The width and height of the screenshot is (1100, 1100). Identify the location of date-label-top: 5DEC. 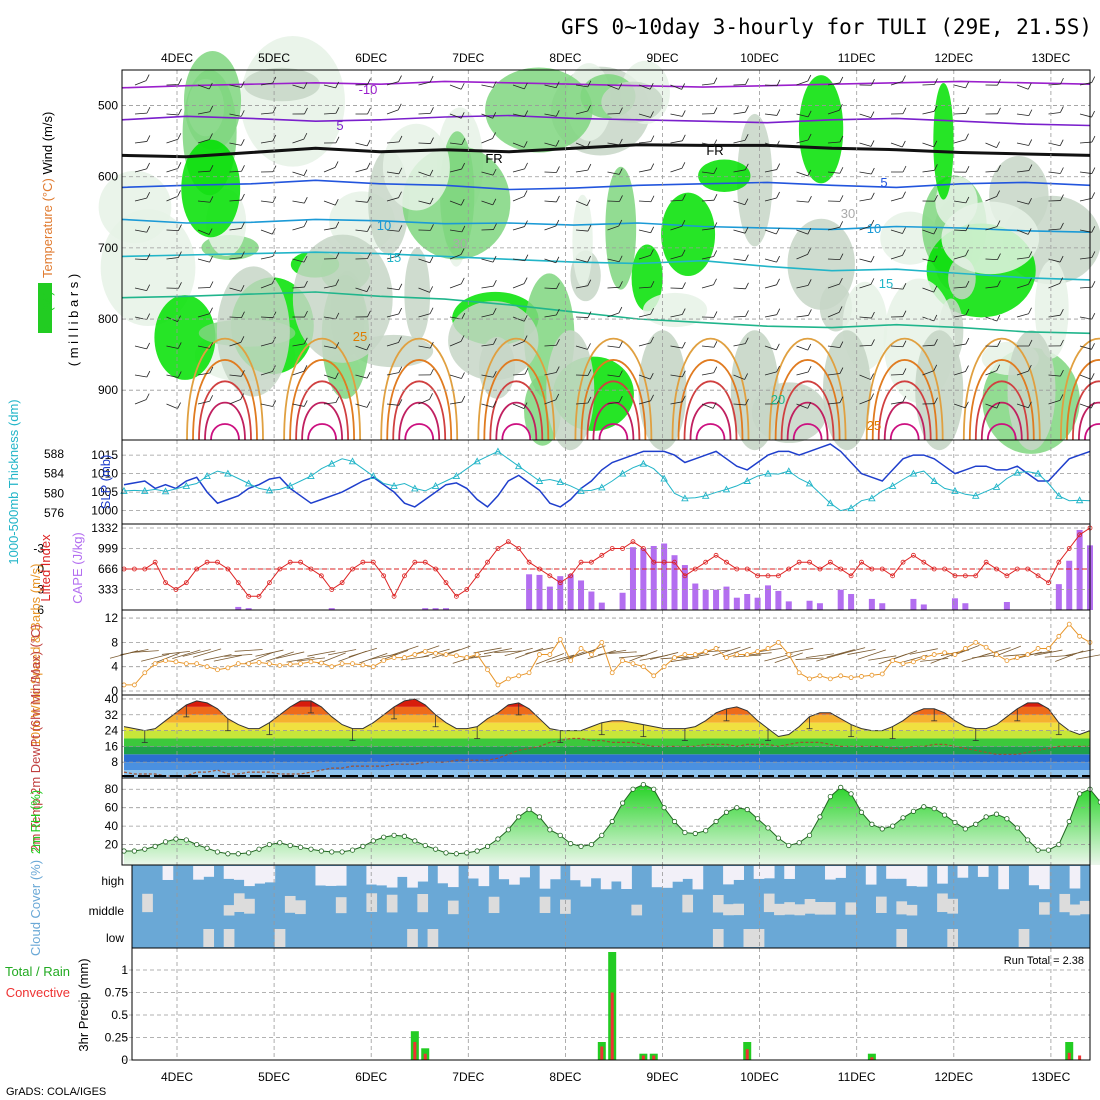
(274, 58).